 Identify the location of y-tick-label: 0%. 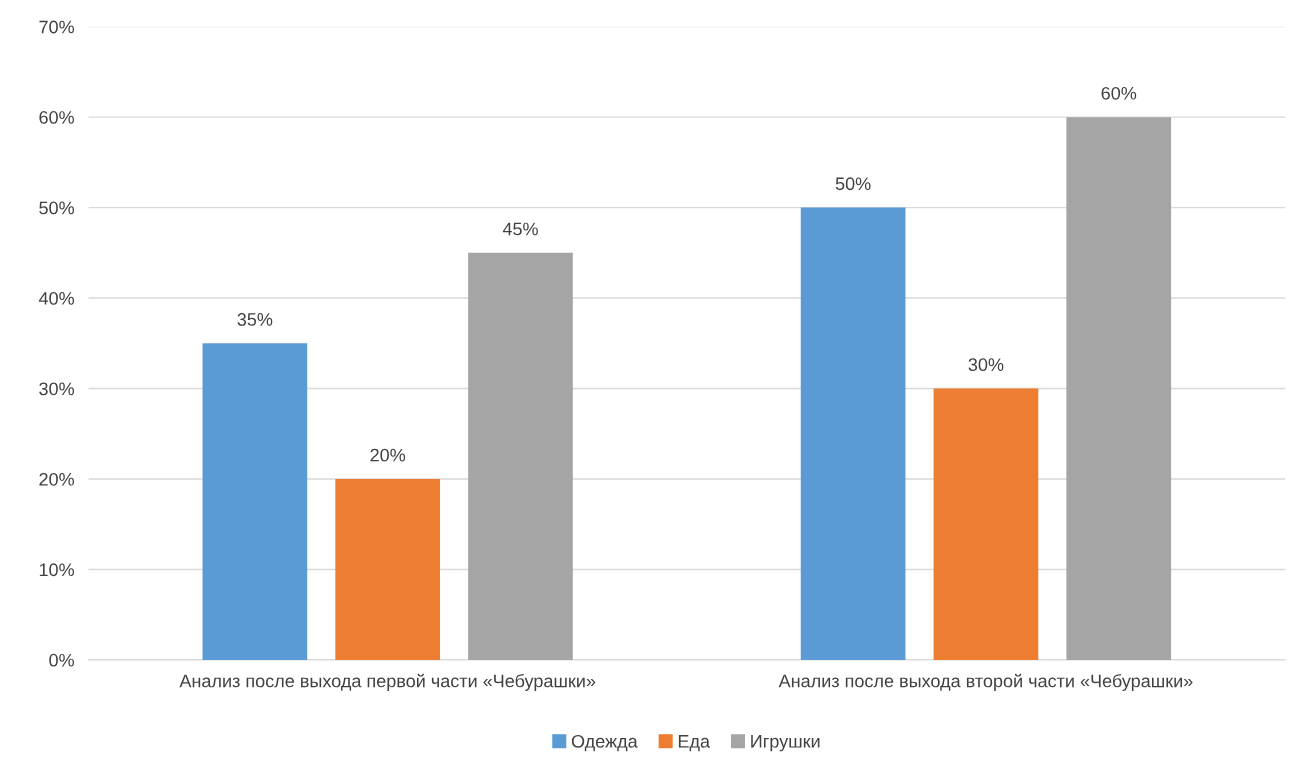
(61, 660).